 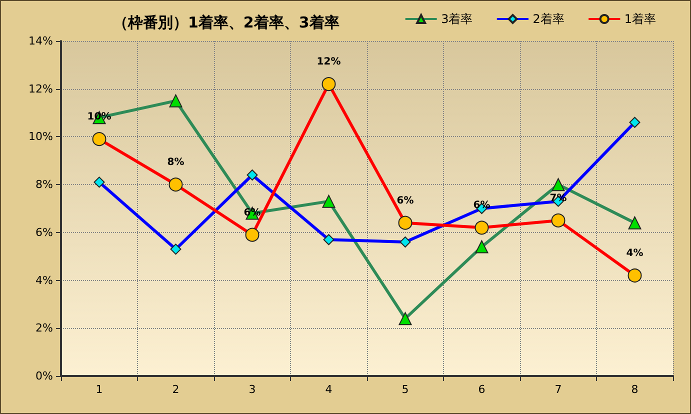 I want to click on x-tick-label: 8, so click(x=634, y=389).